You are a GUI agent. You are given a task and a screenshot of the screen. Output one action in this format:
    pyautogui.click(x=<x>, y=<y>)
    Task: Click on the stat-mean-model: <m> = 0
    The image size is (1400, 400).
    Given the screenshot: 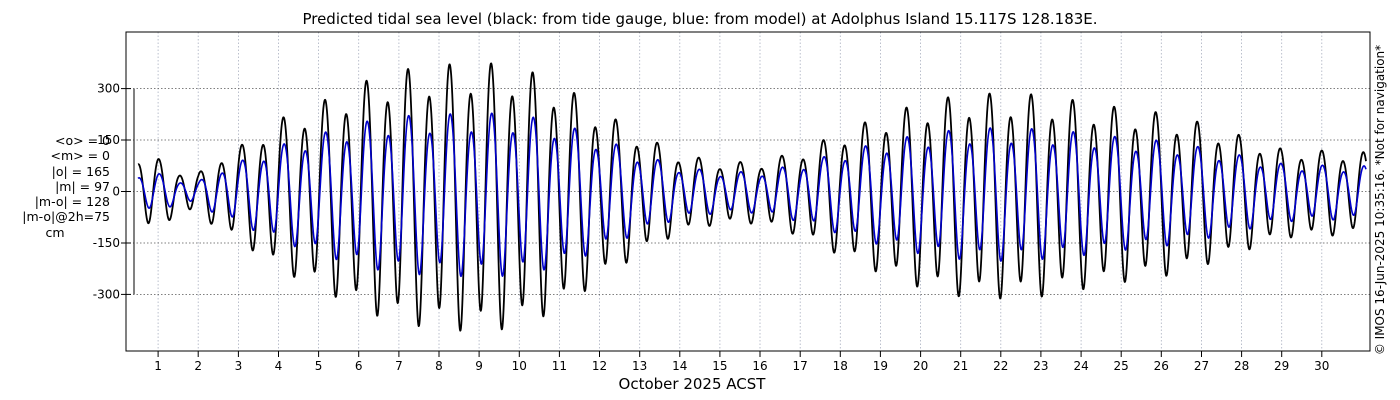 What is the action you would take?
    pyautogui.click(x=80, y=156)
    